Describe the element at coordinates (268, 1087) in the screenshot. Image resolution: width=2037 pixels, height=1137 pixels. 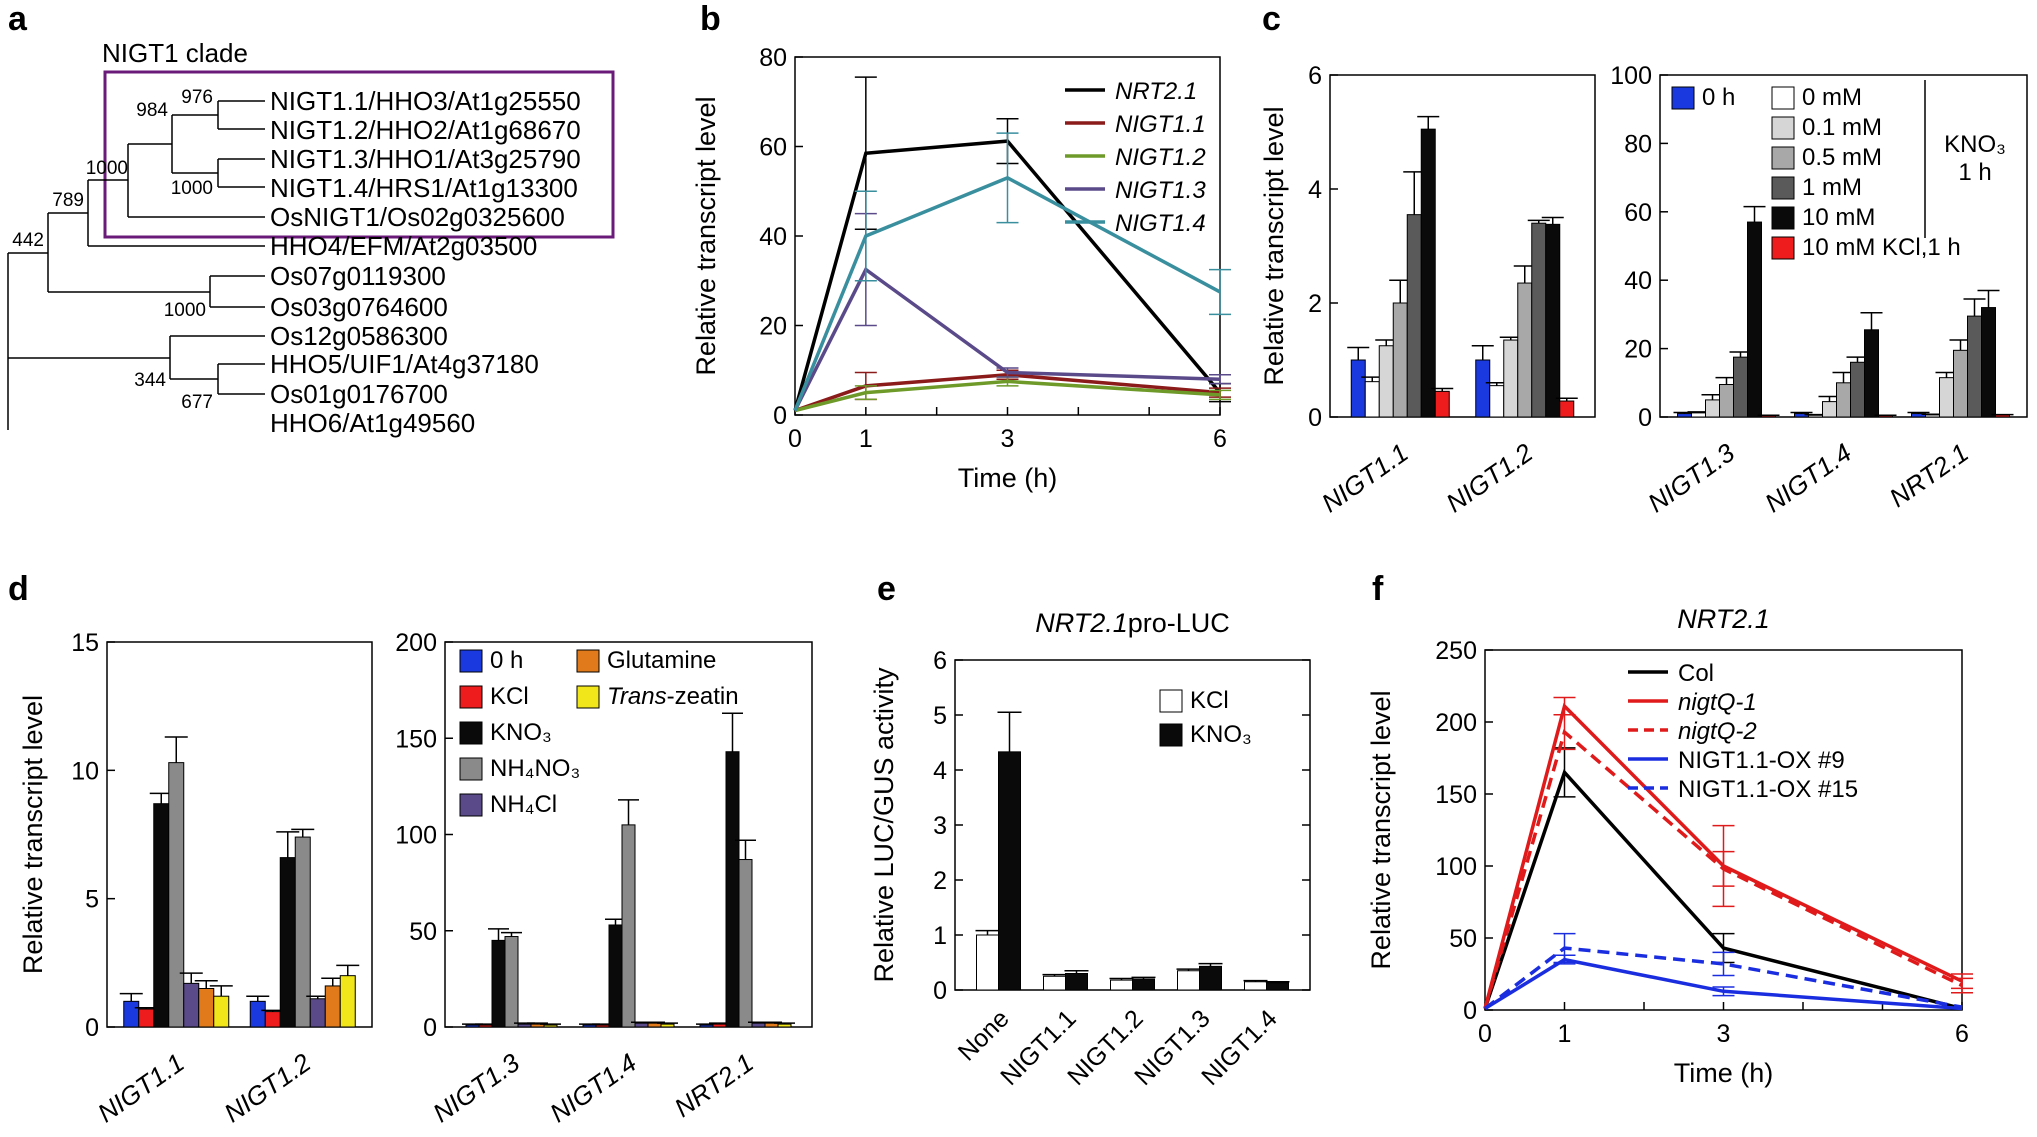
I see `category-label: NIGT1.2` at that location.